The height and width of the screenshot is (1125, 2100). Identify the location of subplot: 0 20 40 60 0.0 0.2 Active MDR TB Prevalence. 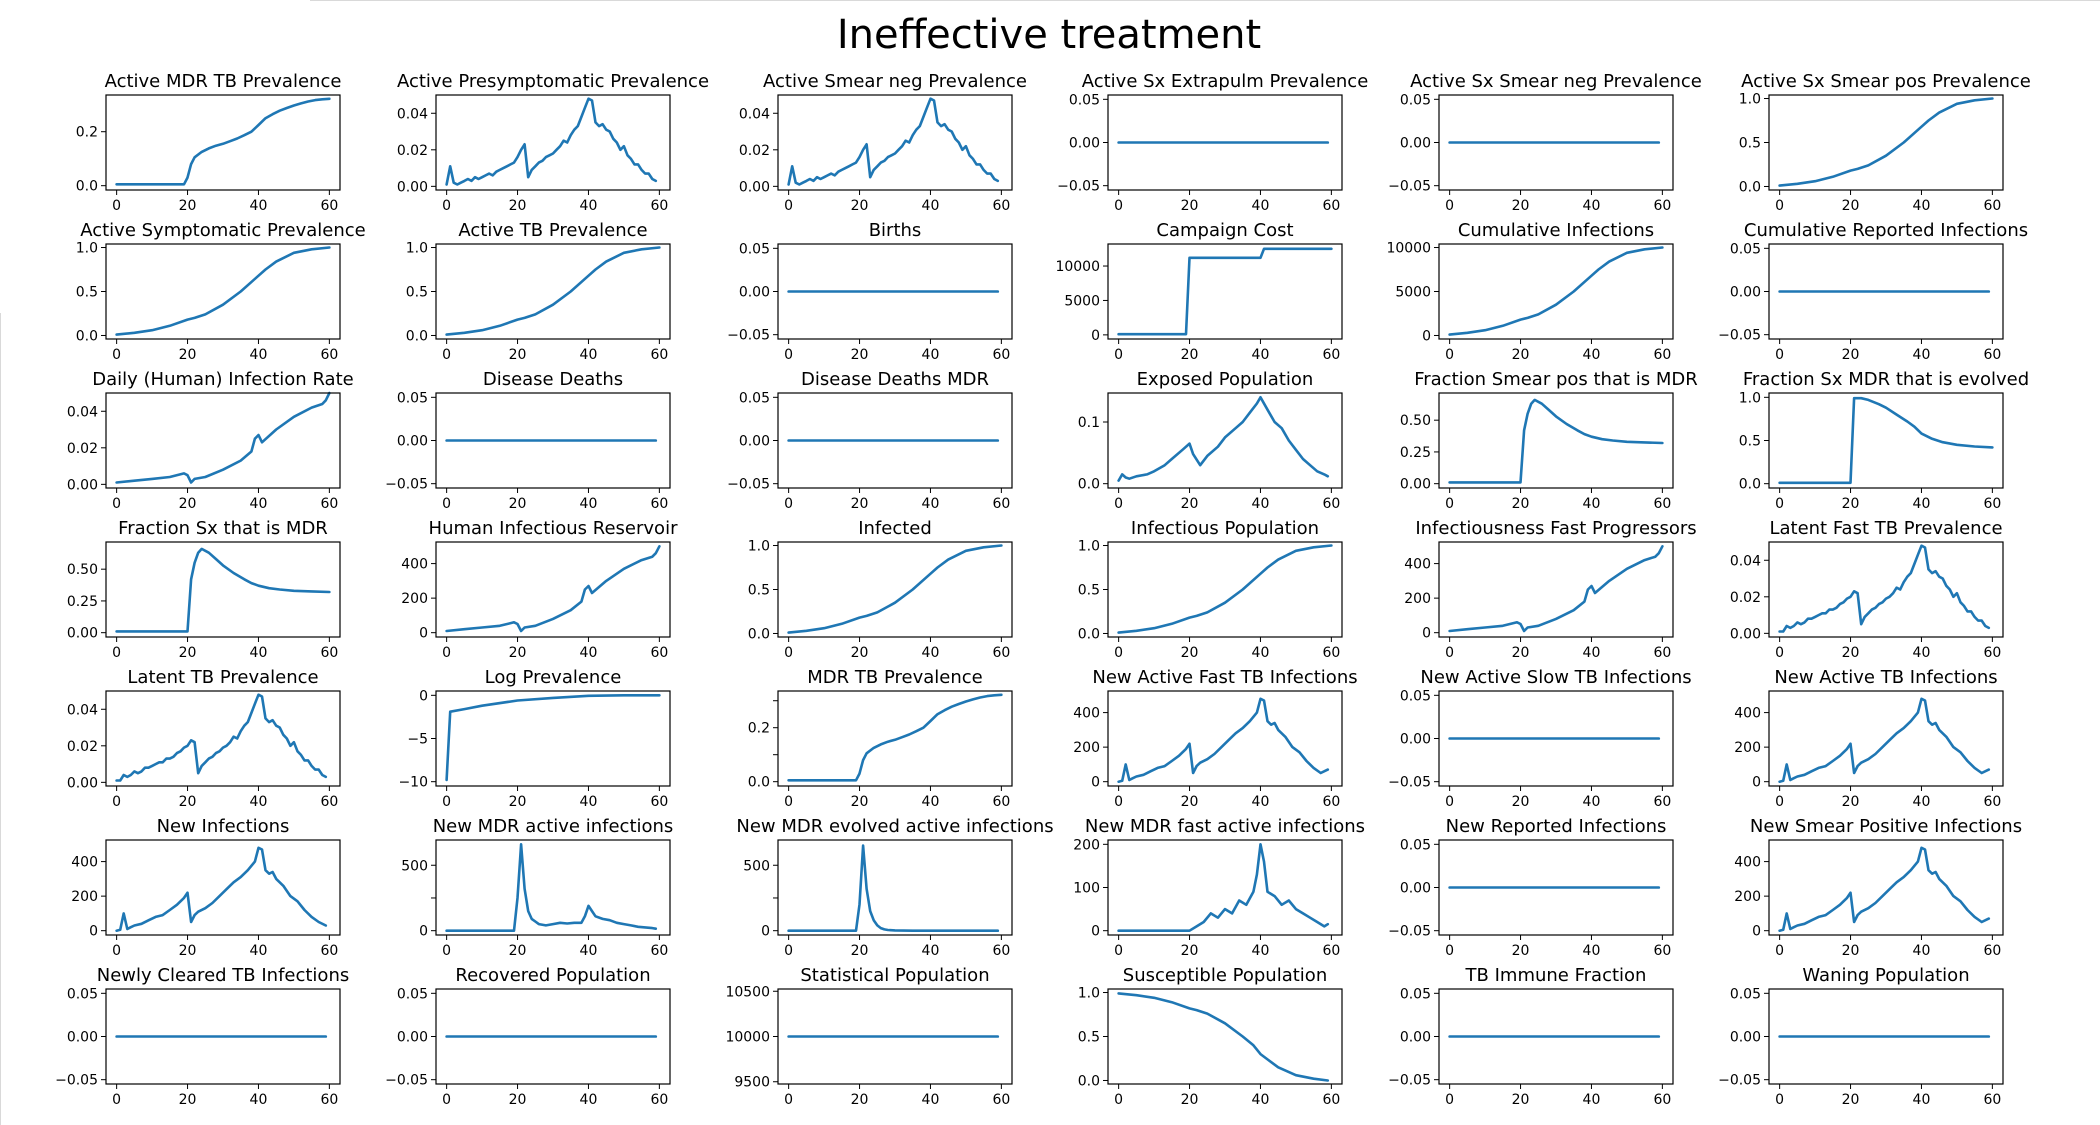
(209, 142).